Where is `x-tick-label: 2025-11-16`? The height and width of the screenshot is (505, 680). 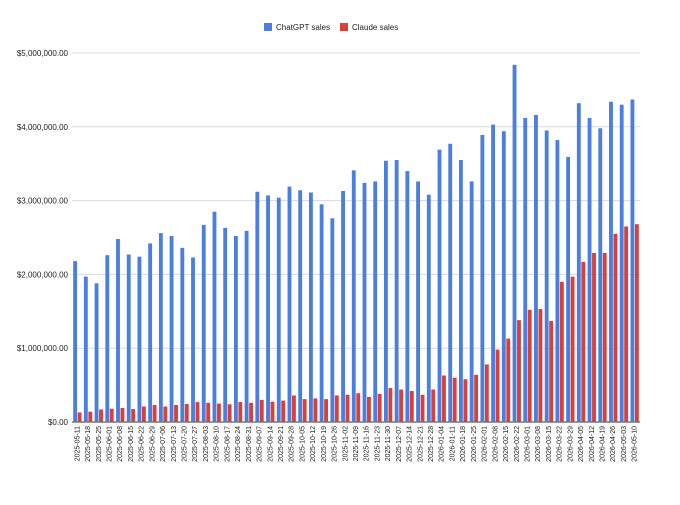
x-tick-label: 2025-11-16 is located at coordinates (367, 443).